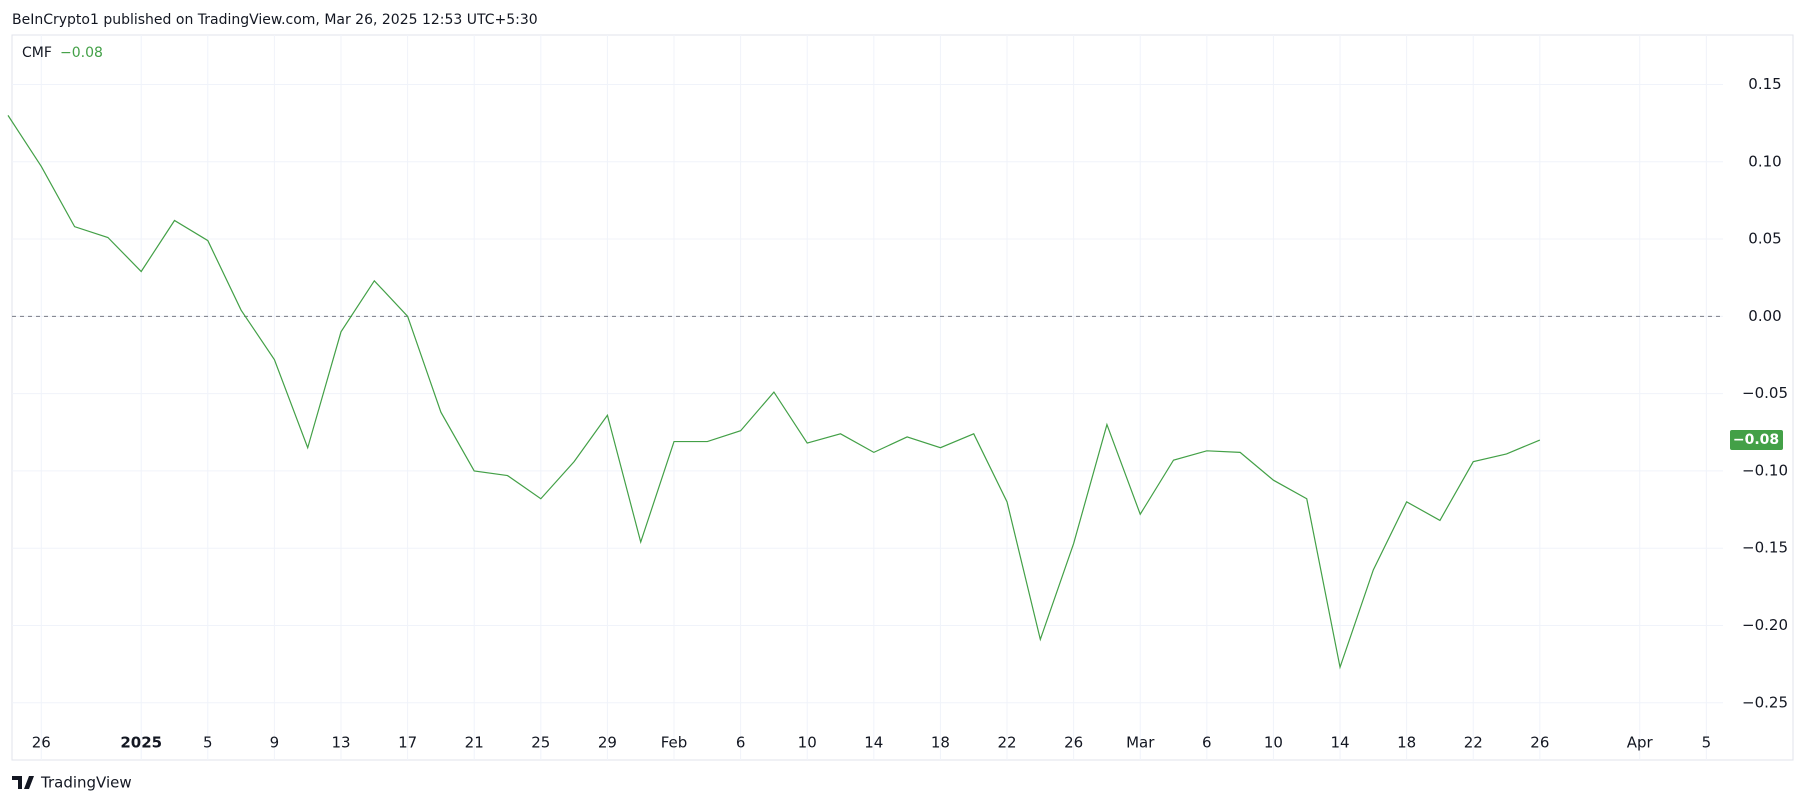 The width and height of the screenshot is (1805, 807). I want to click on y-tick-label: −0.20, so click(1765, 625).